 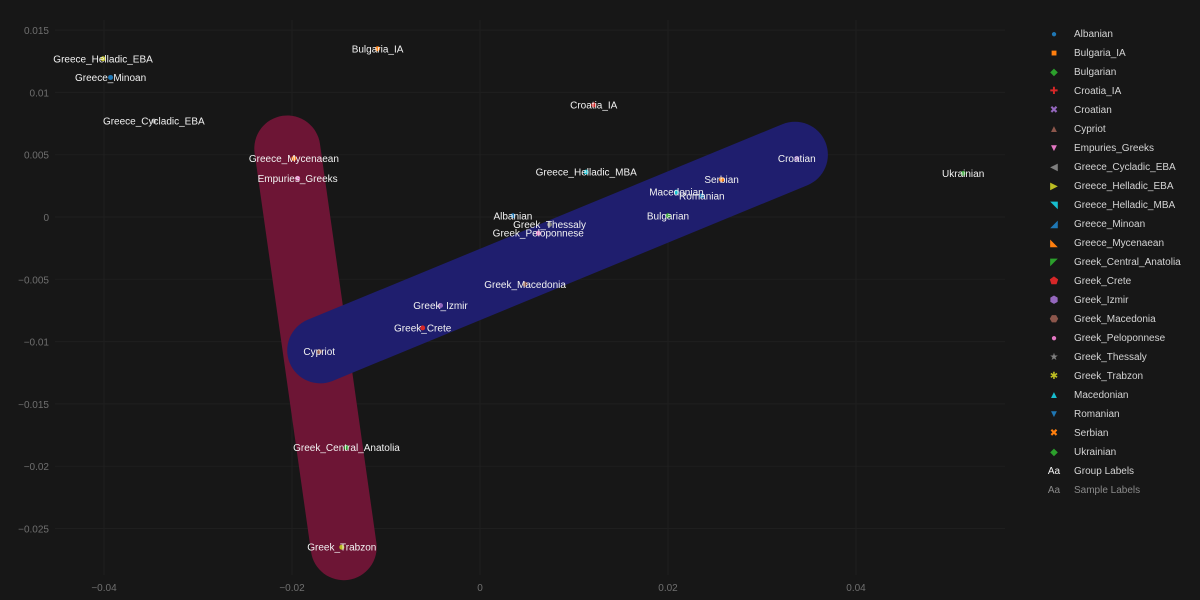 What do you see at coordinates (1093, 110) in the screenshot?
I see `legend-label: Croatian` at bounding box center [1093, 110].